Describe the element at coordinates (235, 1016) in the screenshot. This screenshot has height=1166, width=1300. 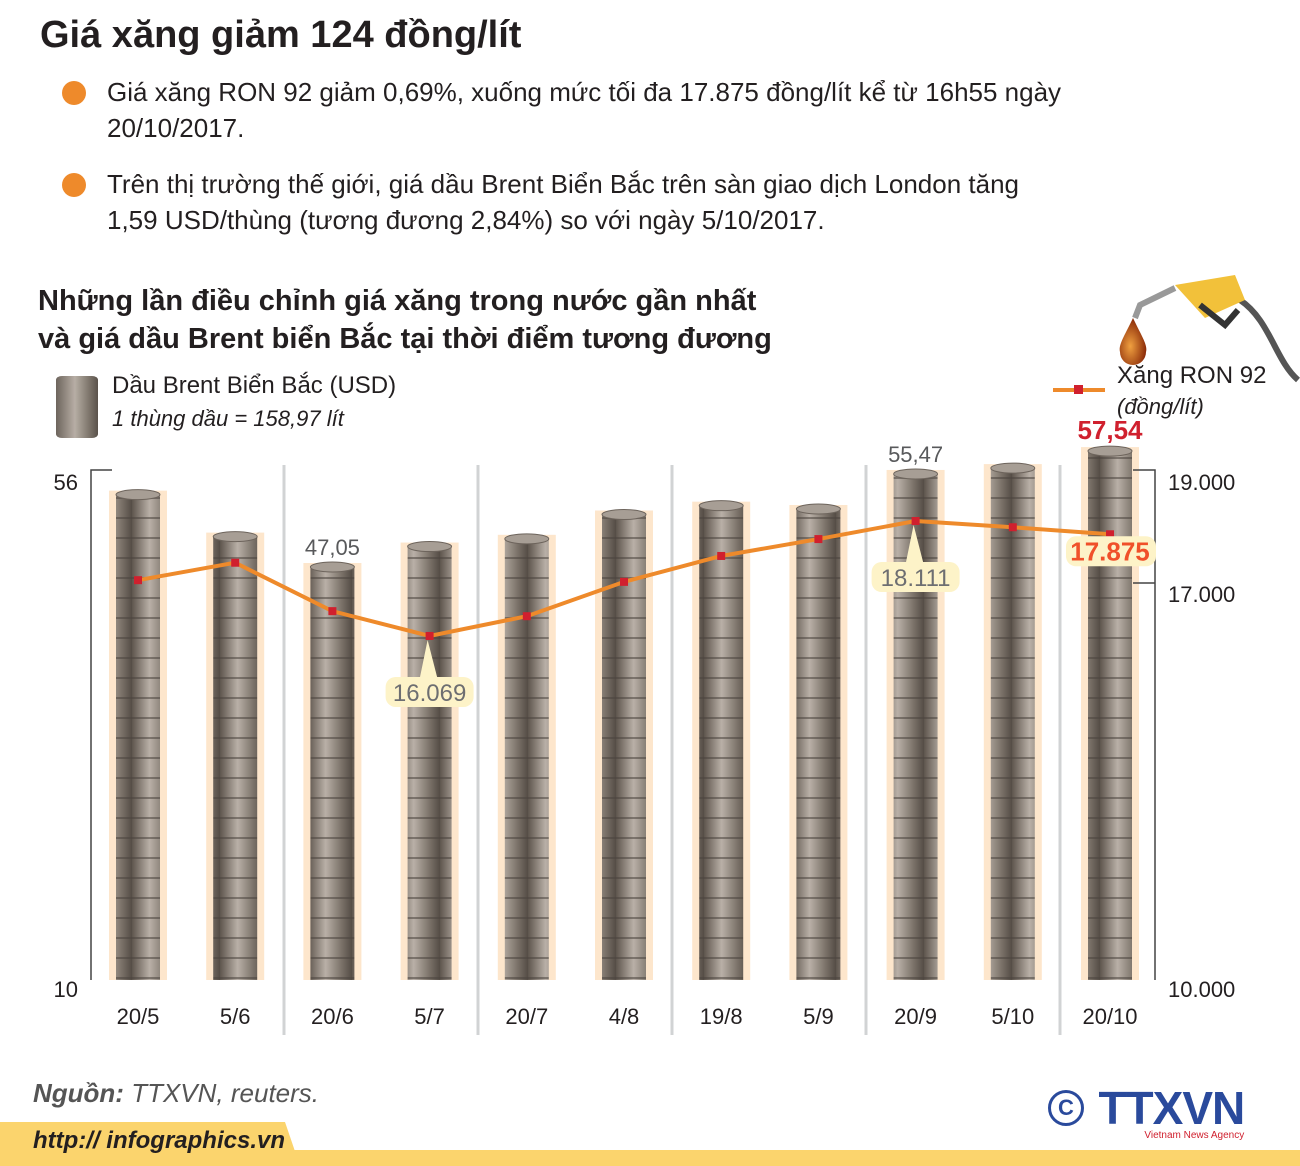
I see `category-label: 5/6` at that location.